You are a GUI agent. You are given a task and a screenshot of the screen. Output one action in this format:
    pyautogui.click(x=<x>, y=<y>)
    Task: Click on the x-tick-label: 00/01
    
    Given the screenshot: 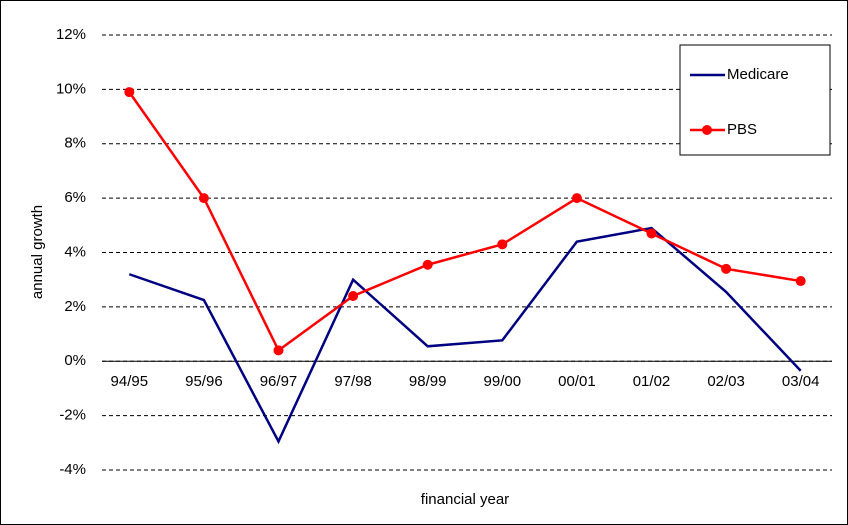 What is the action you would take?
    pyautogui.click(x=577, y=381)
    